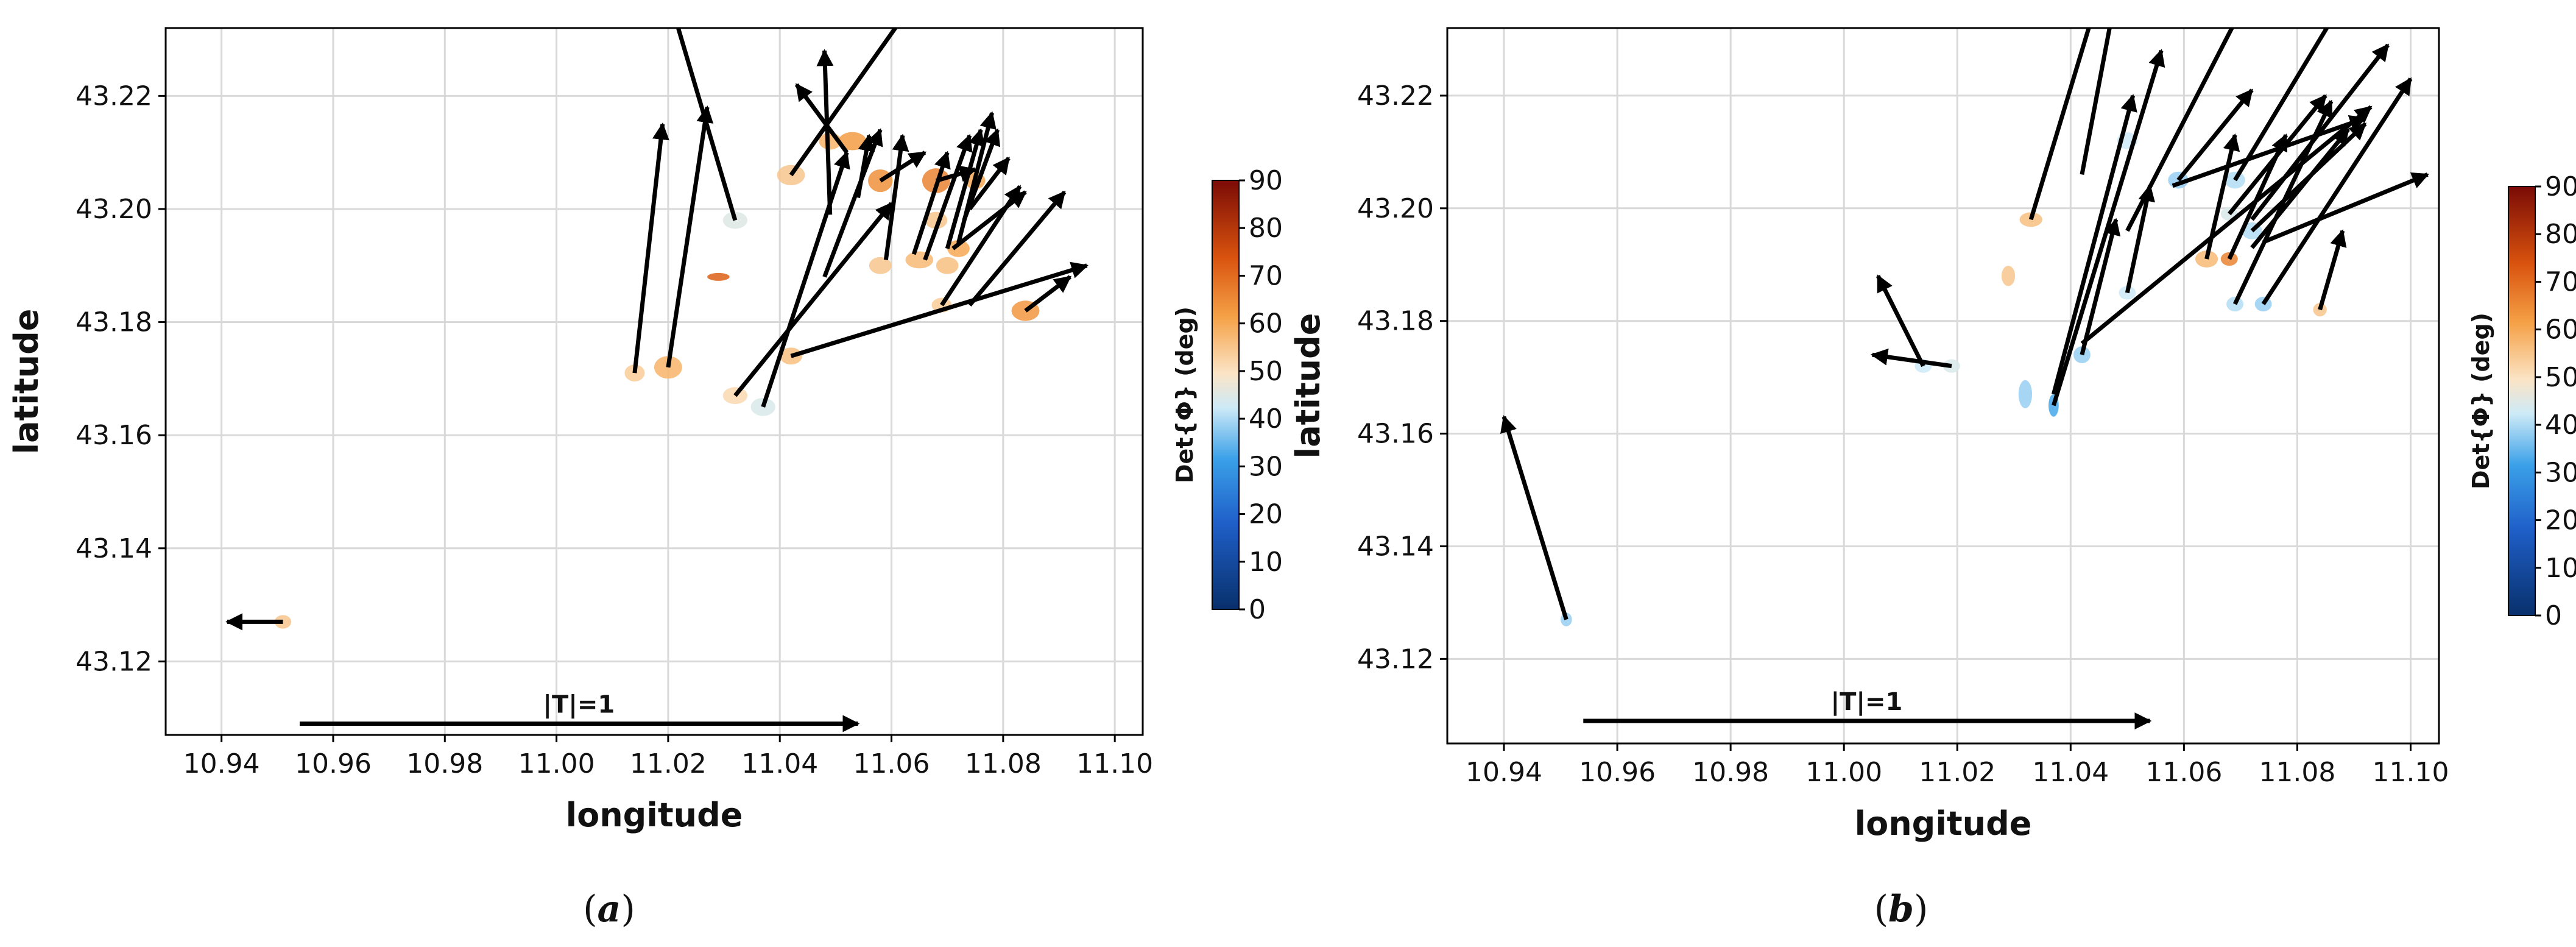 This screenshot has width=2576, height=947. What do you see at coordinates (114, 209) in the screenshot?
I see `y-tick-label: 43.20` at bounding box center [114, 209].